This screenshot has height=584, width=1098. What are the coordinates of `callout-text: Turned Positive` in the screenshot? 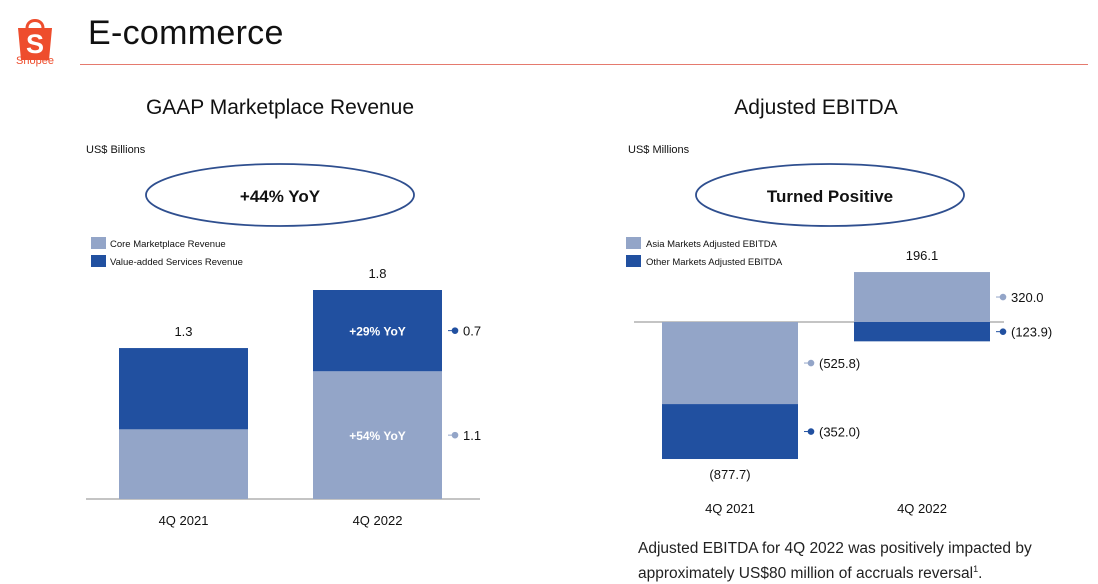 It's located at (830, 196).